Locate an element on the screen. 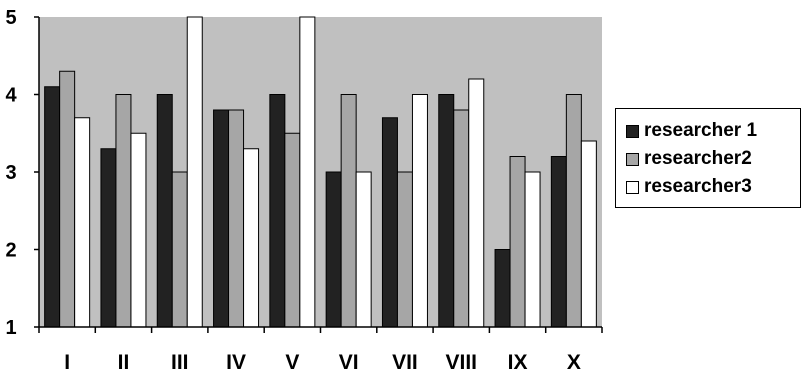 This screenshot has width=809, height=383. legend-item-researcher2: researcher2 is located at coordinates (689, 159).